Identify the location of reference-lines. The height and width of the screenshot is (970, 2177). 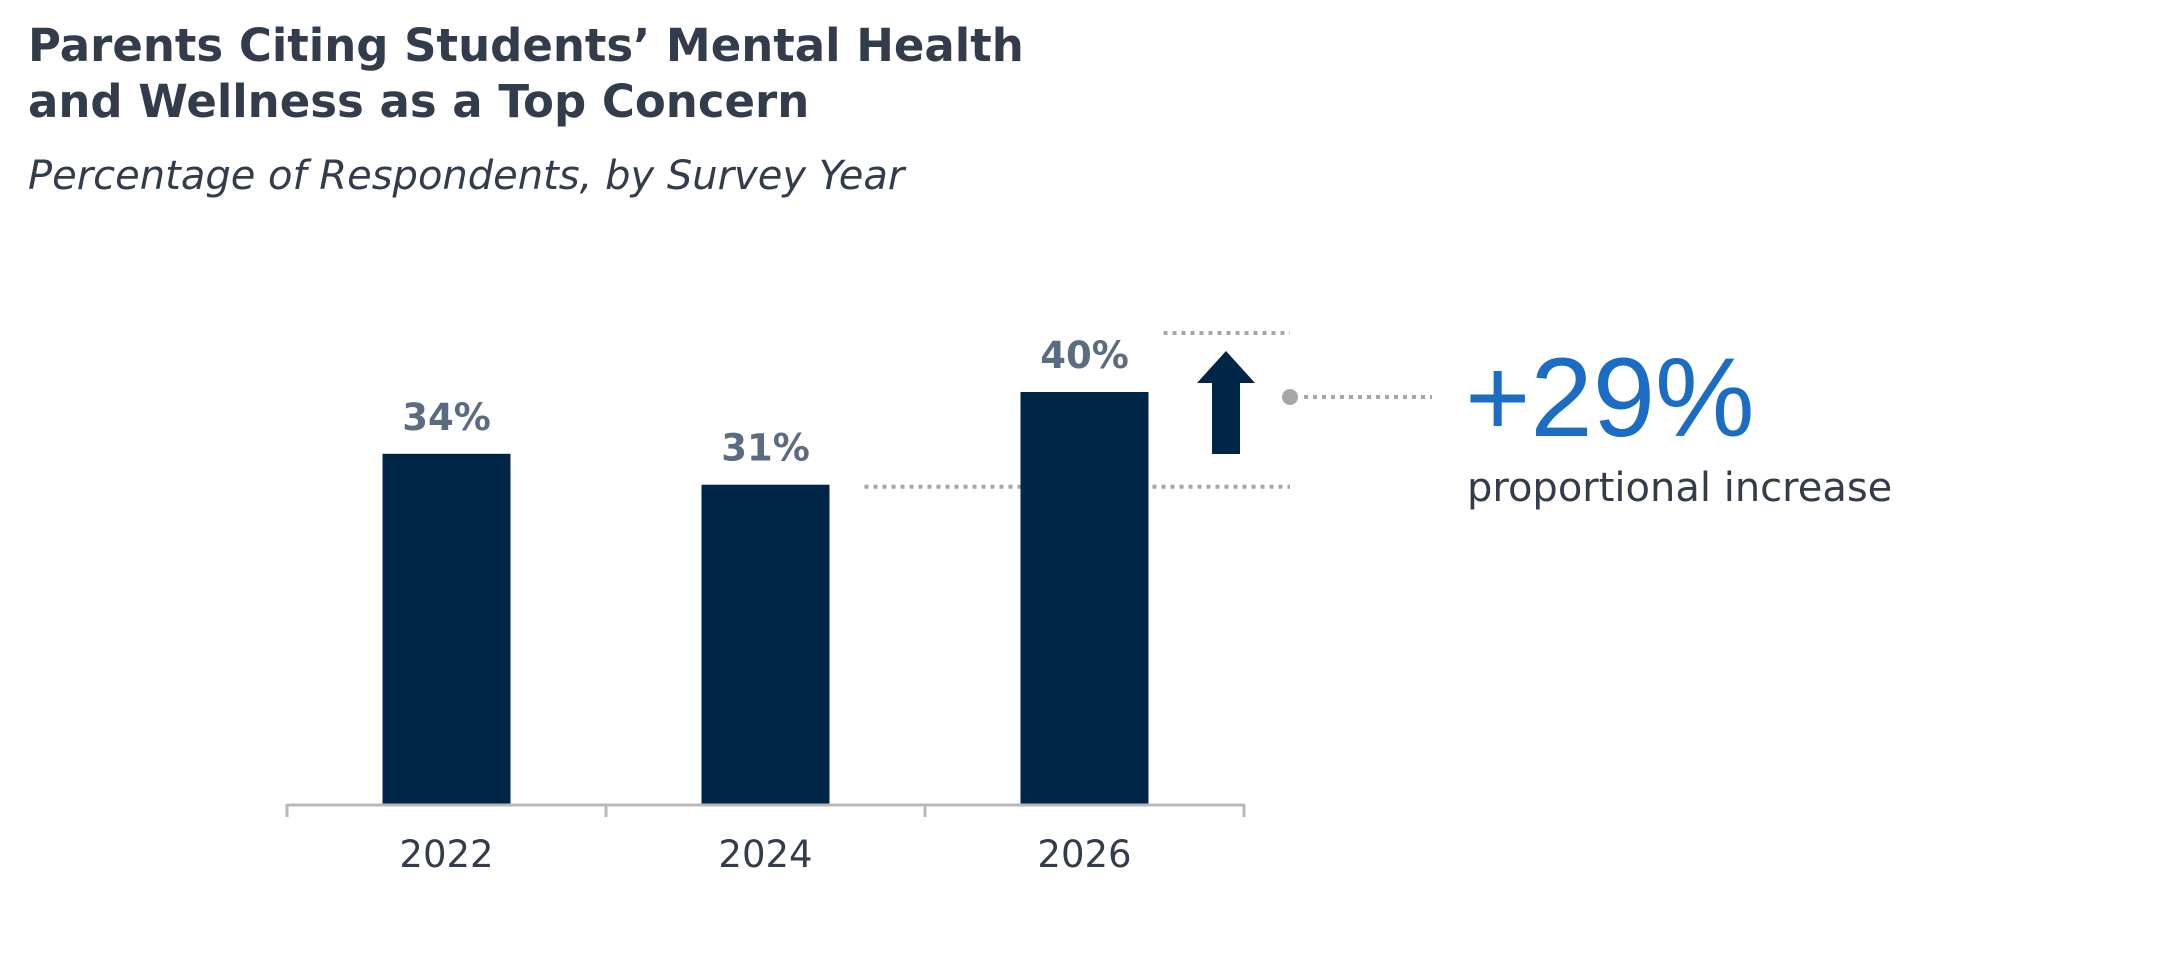
(1077, 410).